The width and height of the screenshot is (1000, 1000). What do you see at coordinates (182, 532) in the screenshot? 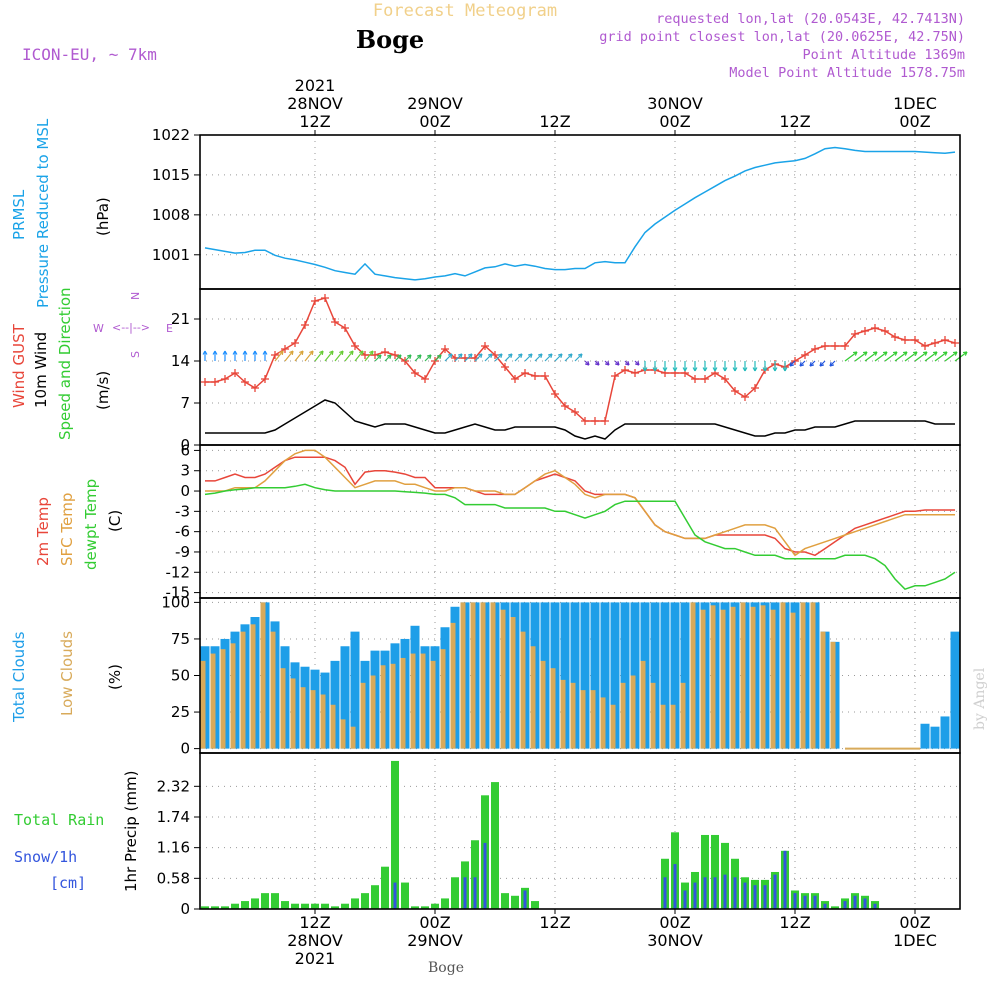
I see `y-tick-label: -6` at bounding box center [182, 532].